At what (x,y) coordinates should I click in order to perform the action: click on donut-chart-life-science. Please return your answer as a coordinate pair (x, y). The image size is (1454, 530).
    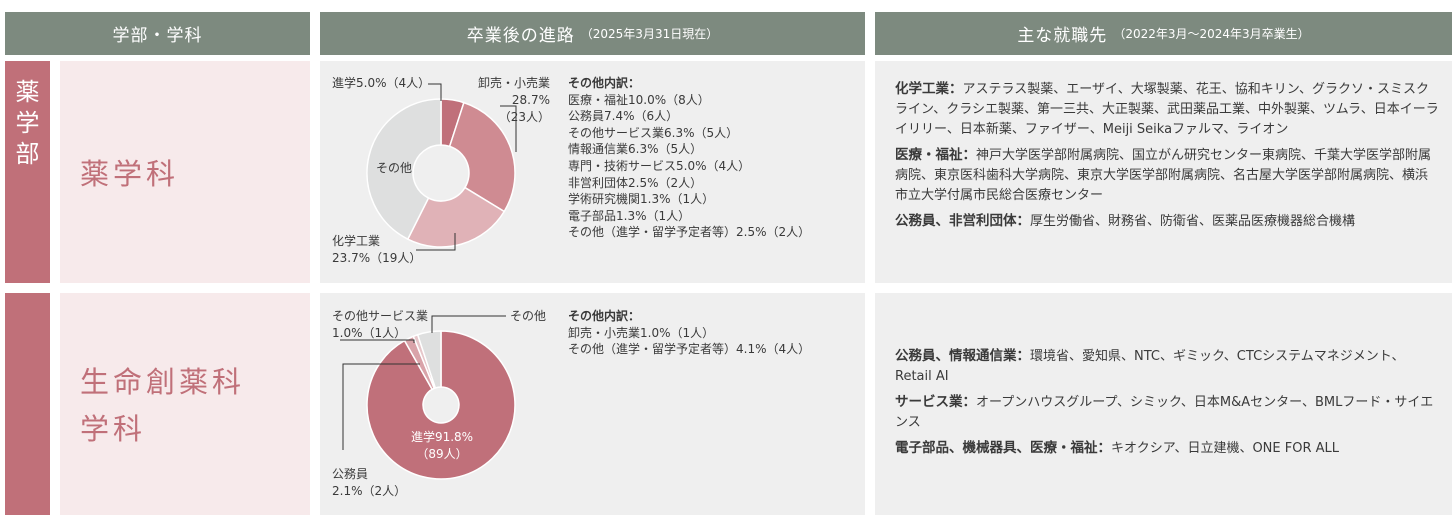
    Looking at the image, I should click on (428, 397).